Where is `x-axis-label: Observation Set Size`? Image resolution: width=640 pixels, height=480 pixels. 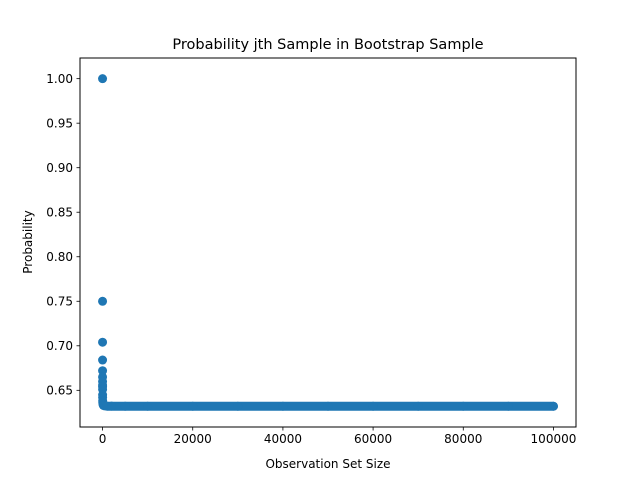
x-axis-label: Observation Set Size is located at coordinates (327, 464).